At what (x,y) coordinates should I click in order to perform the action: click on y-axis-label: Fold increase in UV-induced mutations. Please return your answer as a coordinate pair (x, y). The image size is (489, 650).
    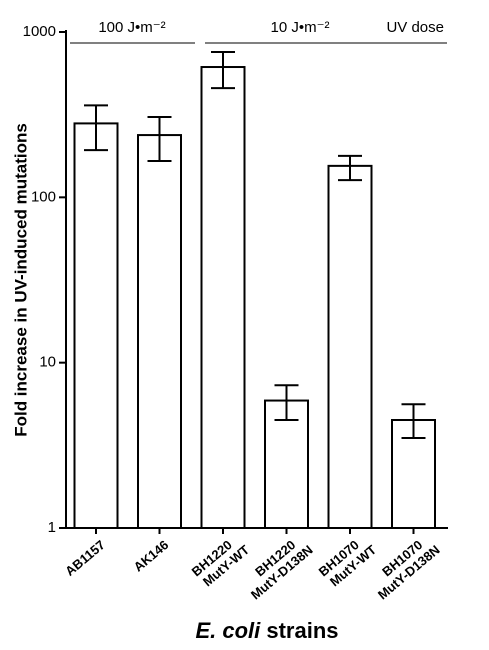
    Looking at the image, I should click on (20, 280).